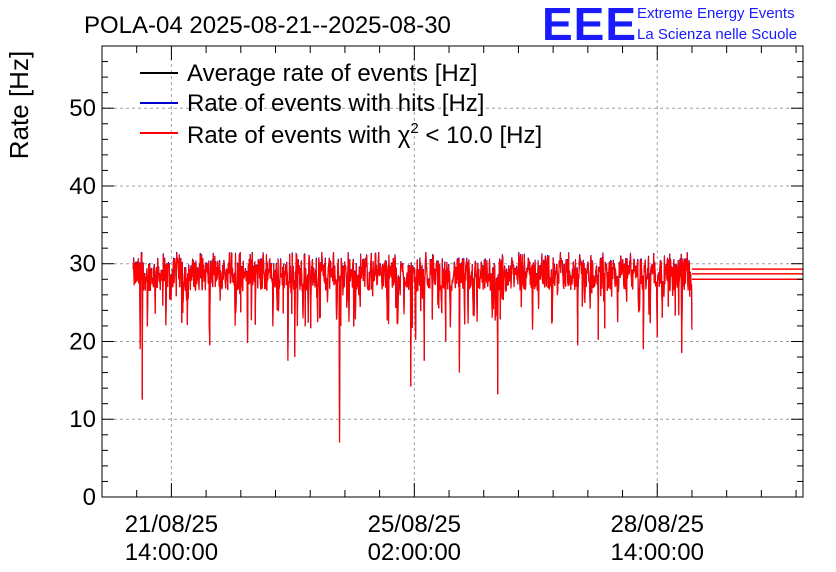  What do you see at coordinates (82, 264) in the screenshot?
I see `y-tick-label: 30` at bounding box center [82, 264].